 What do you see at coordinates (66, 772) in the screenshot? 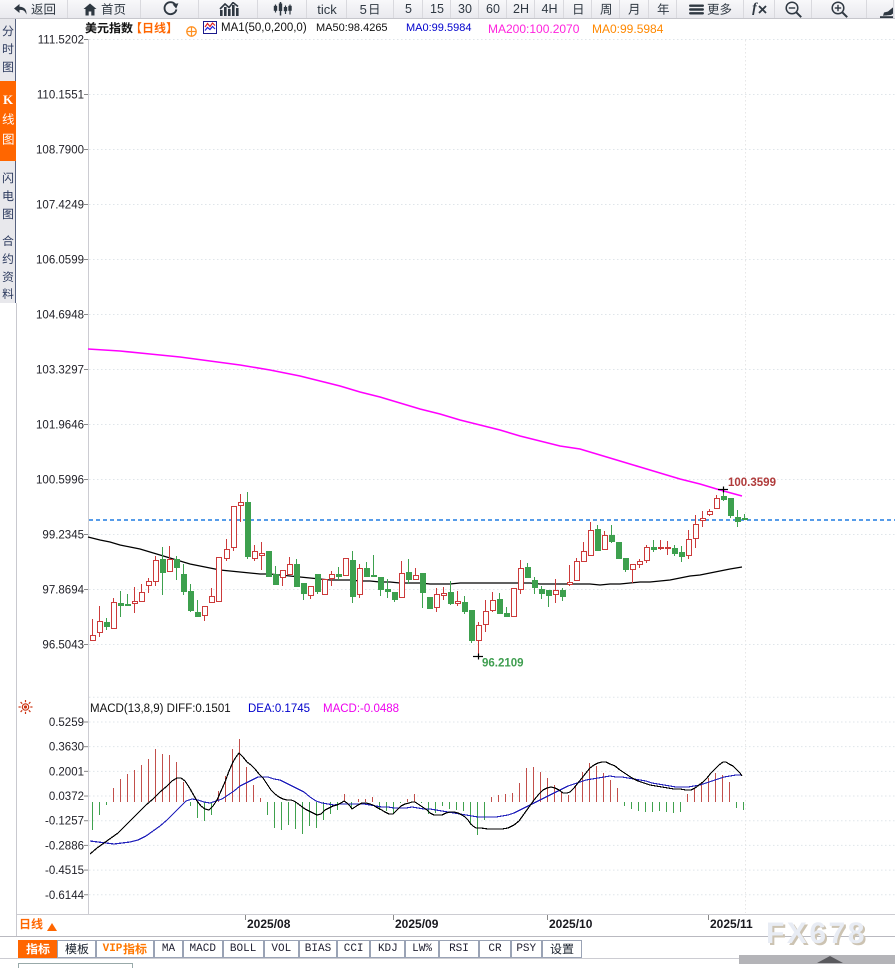
I see `svg-text: 0.2001` at bounding box center [66, 772].